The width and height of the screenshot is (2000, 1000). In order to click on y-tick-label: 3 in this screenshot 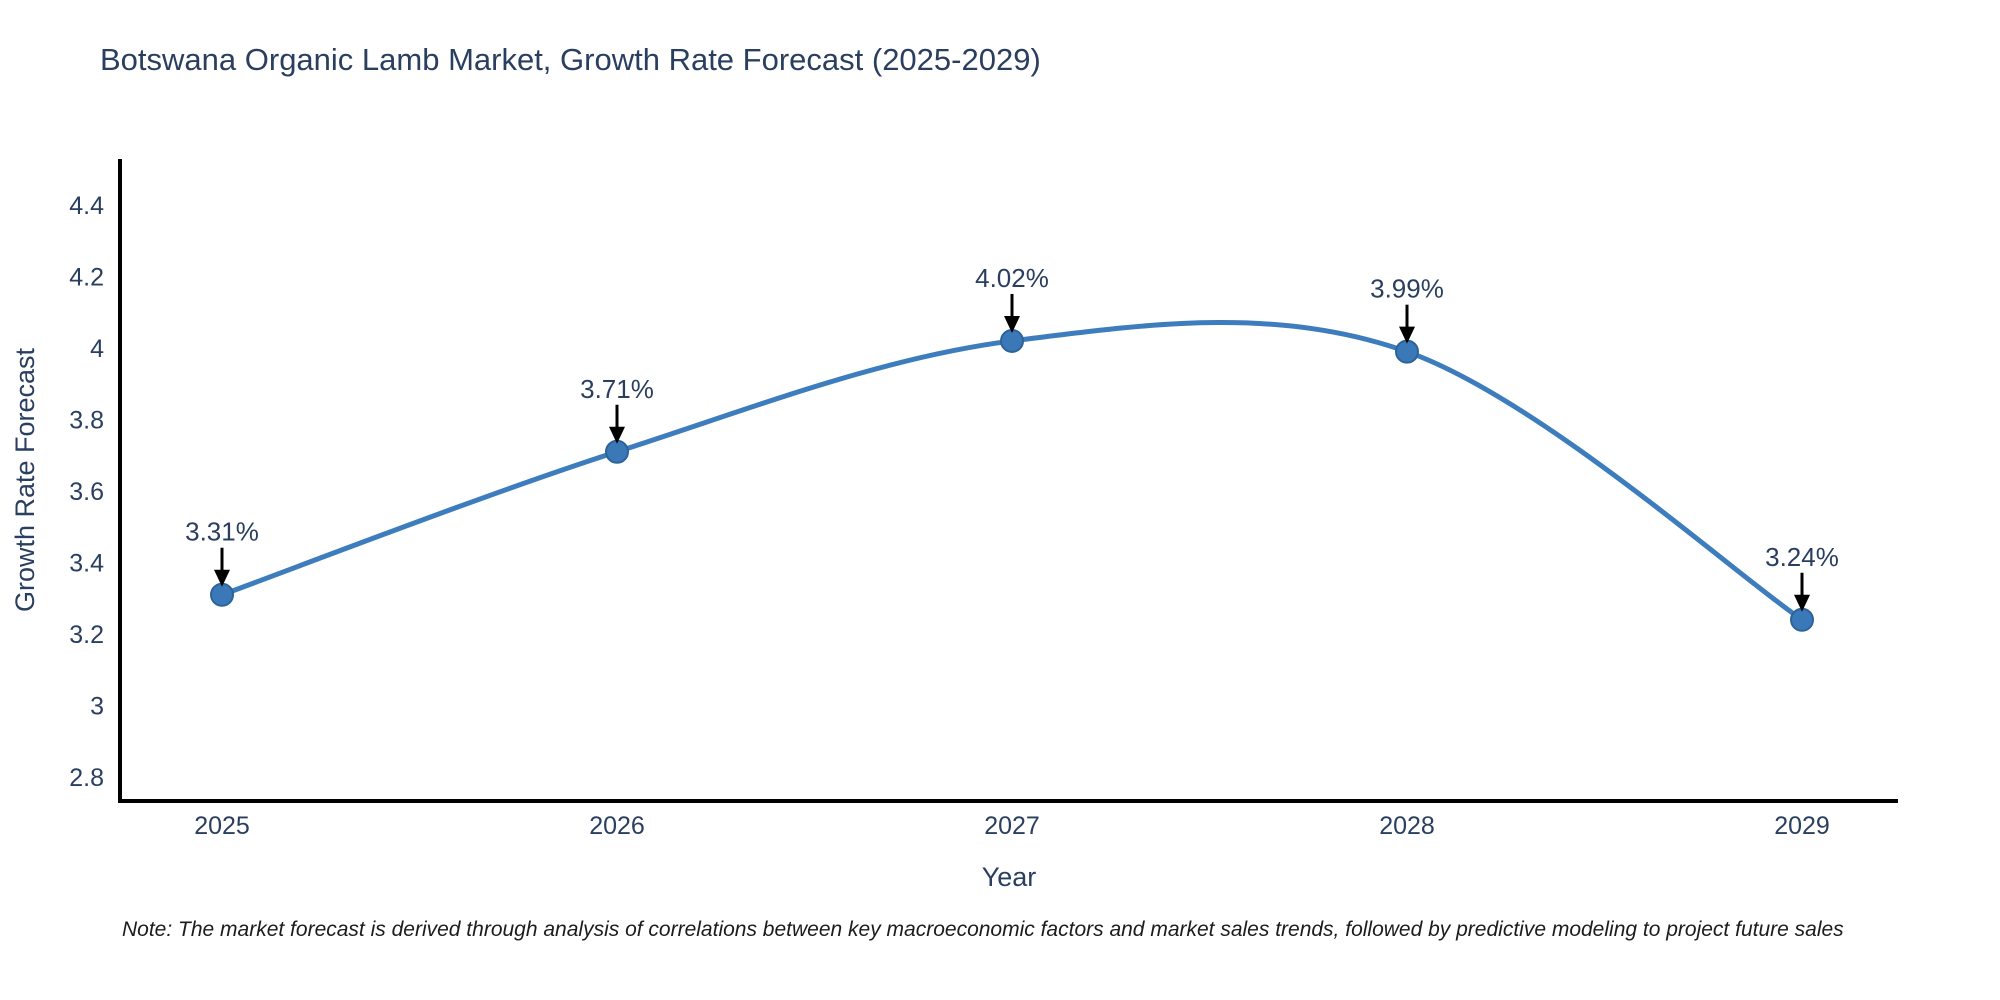, I will do `click(97, 707)`.